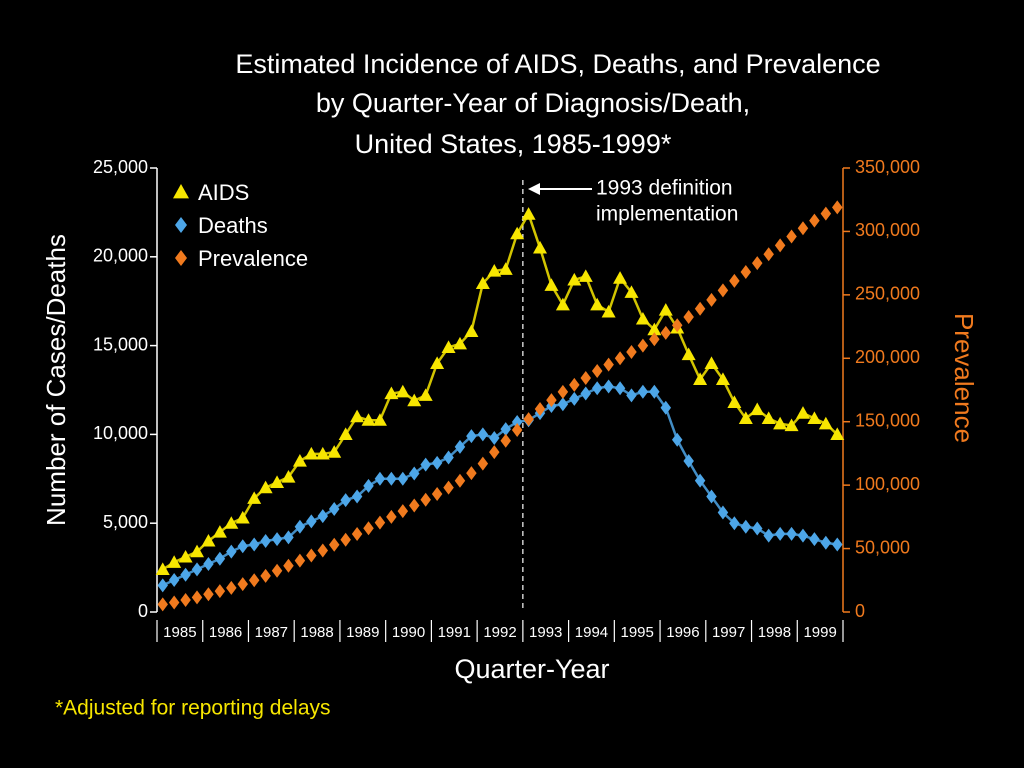 The height and width of the screenshot is (768, 1024). I want to click on y-tick-label: 15,000, so click(120, 344).